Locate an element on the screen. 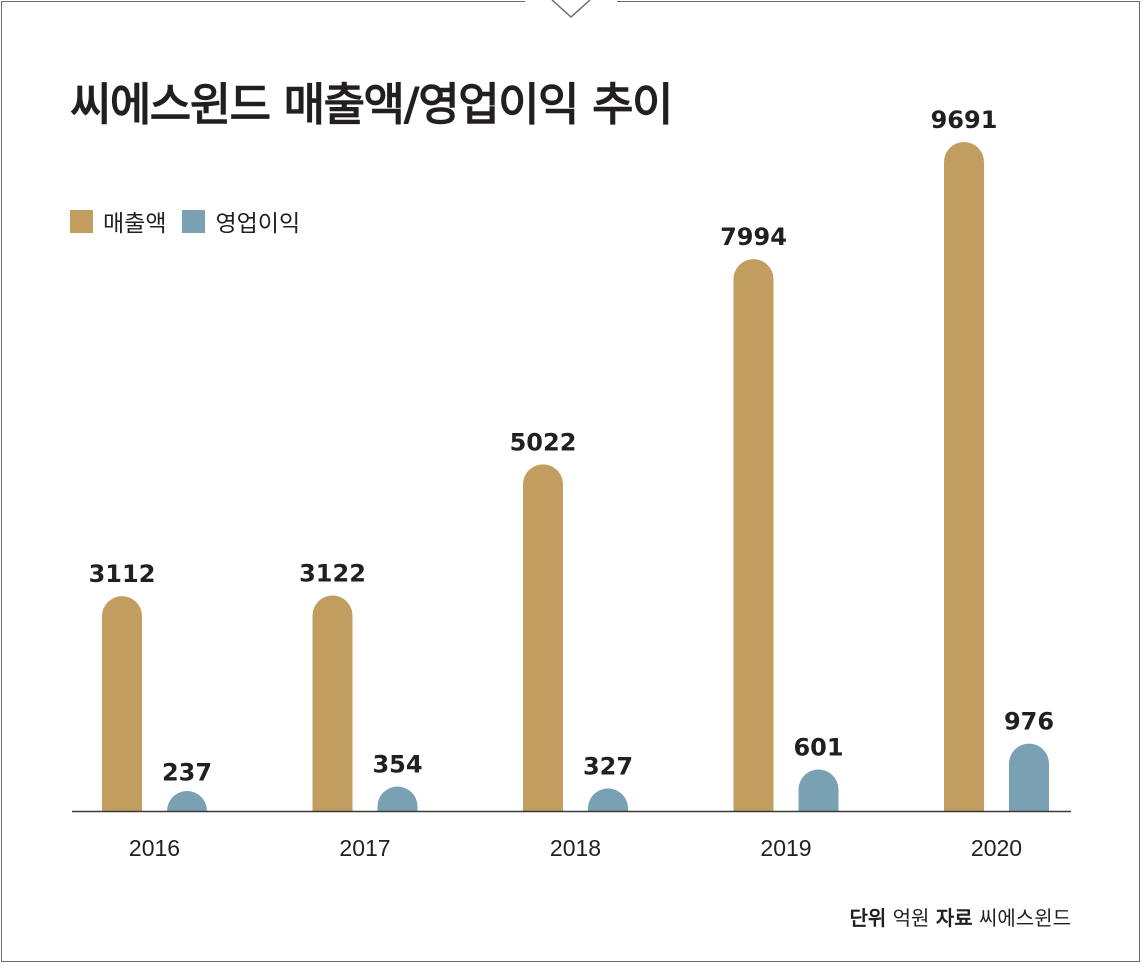  value-label-sales-2016: 3112 is located at coordinates (122, 574).